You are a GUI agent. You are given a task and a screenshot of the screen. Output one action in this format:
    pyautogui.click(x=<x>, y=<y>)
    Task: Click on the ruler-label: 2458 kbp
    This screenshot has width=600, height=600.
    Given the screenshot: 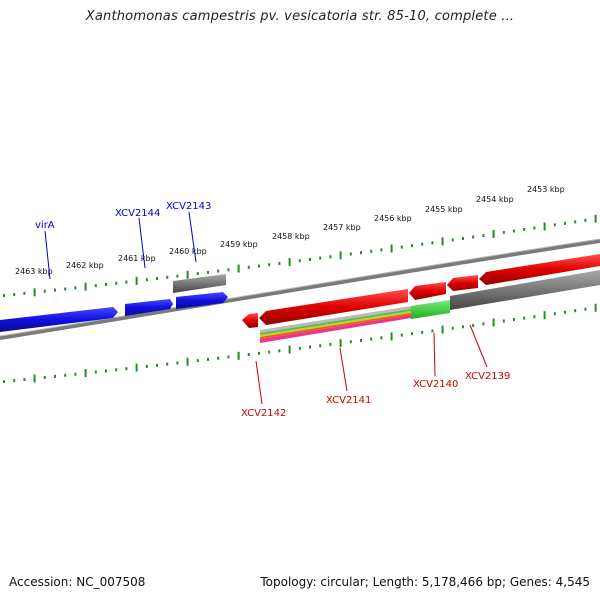 What is the action you would take?
    pyautogui.click(x=291, y=236)
    